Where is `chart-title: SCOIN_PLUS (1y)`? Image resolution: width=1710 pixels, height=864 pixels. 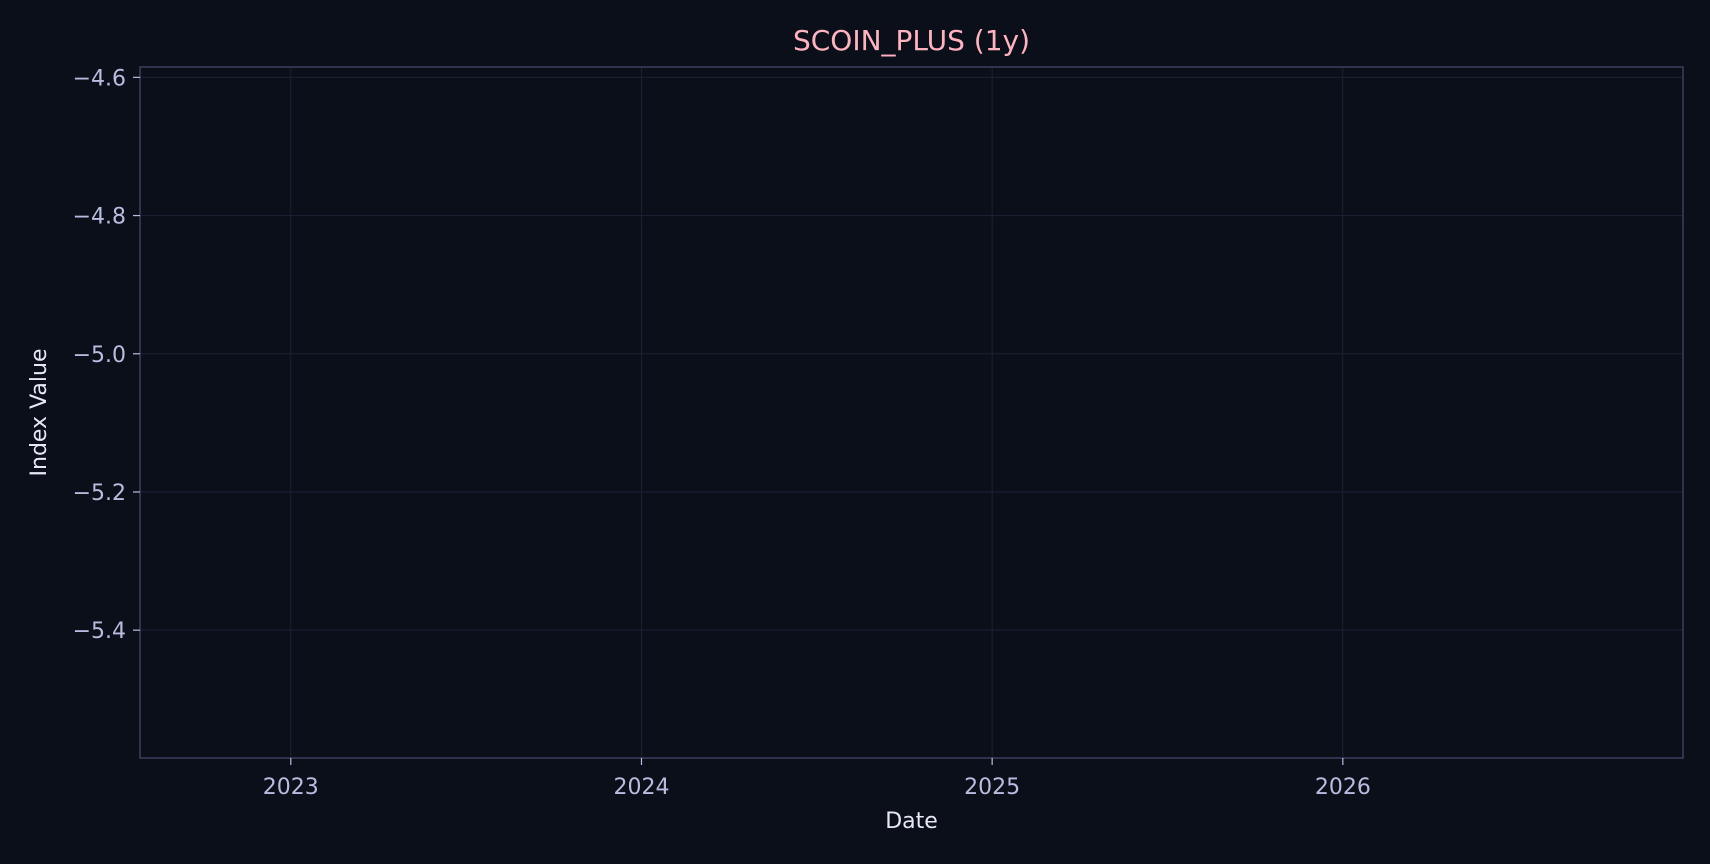 chart-title: SCOIN_PLUS (1y) is located at coordinates (911, 40).